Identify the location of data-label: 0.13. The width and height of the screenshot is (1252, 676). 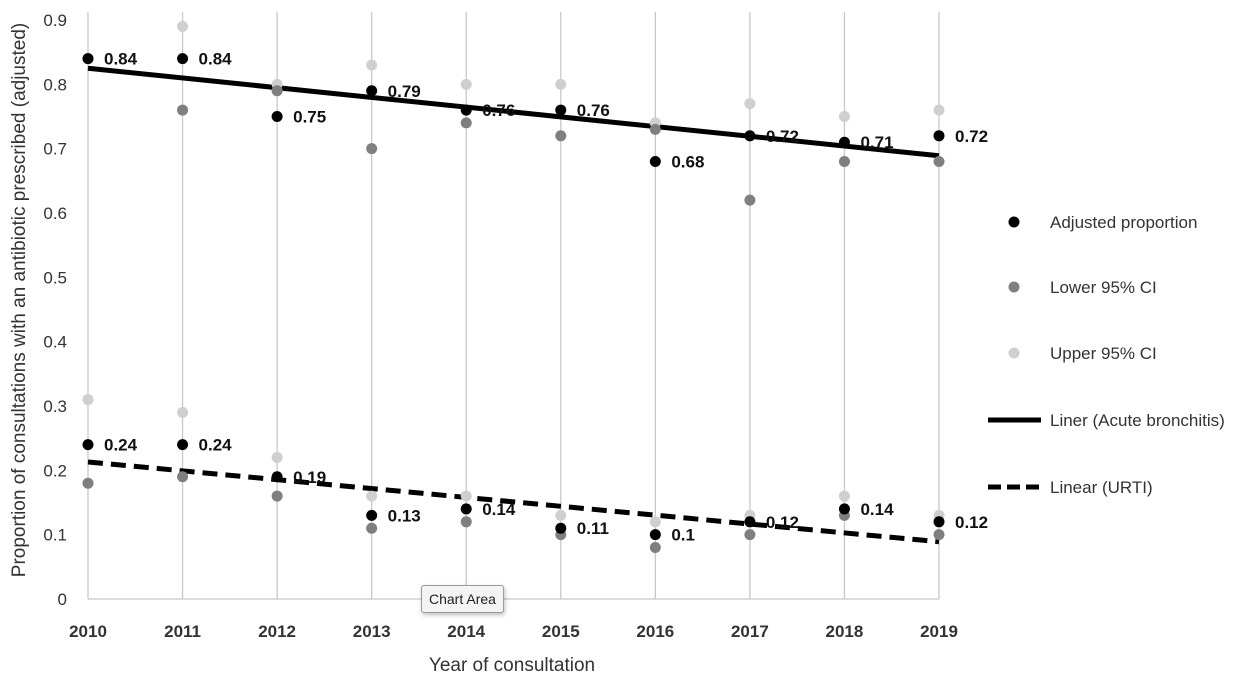
(404, 515).